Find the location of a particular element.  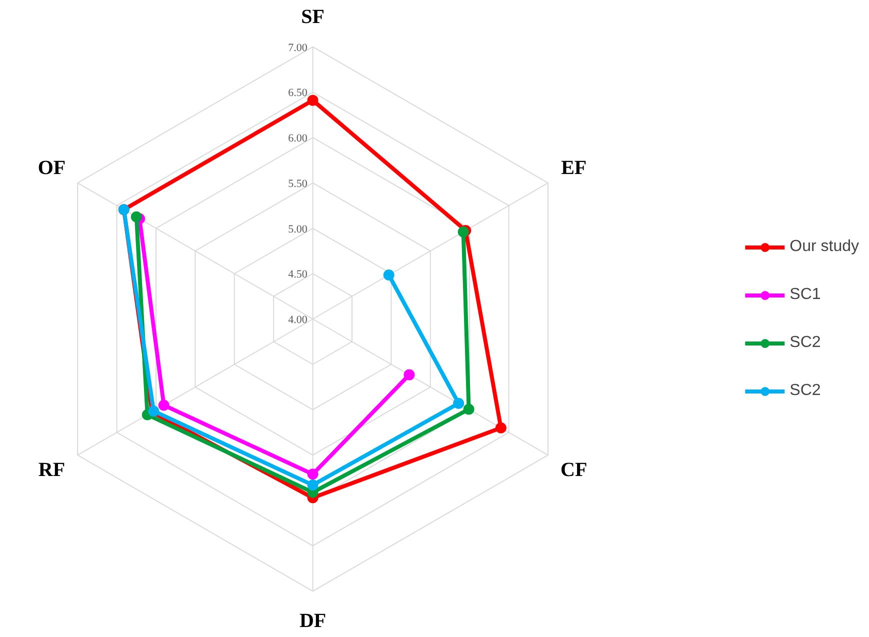

y-tick-label: 6.00 is located at coordinates (298, 138).